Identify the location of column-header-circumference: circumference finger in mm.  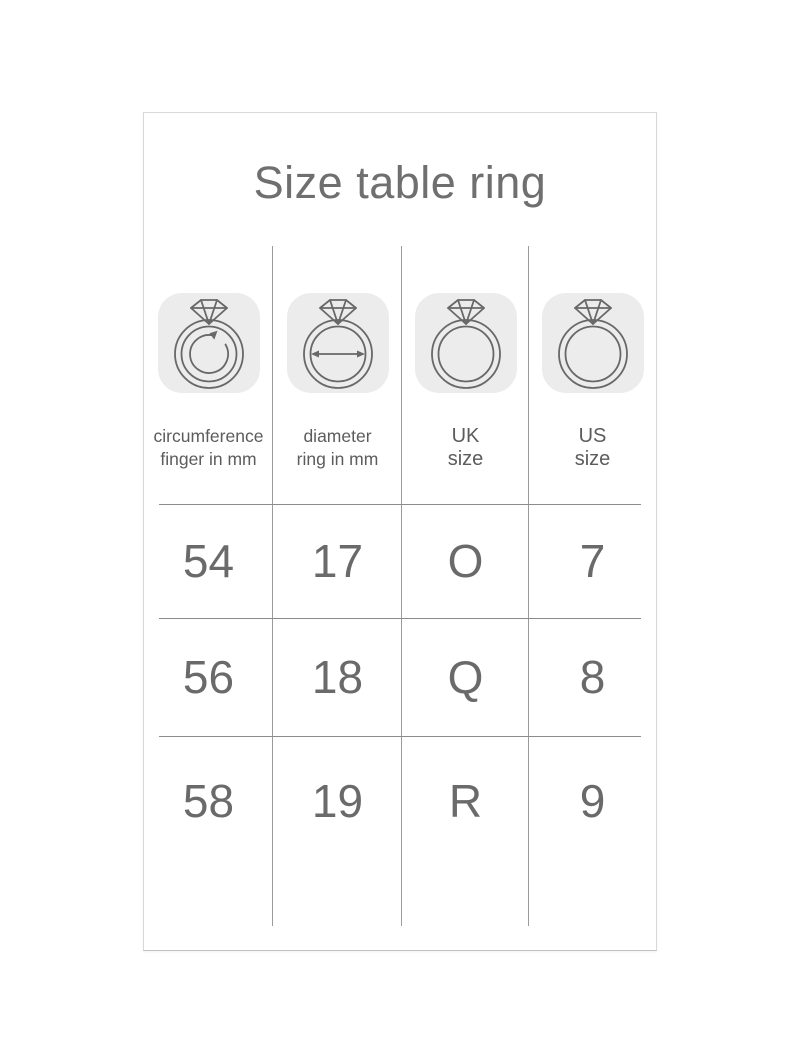
(208, 464).